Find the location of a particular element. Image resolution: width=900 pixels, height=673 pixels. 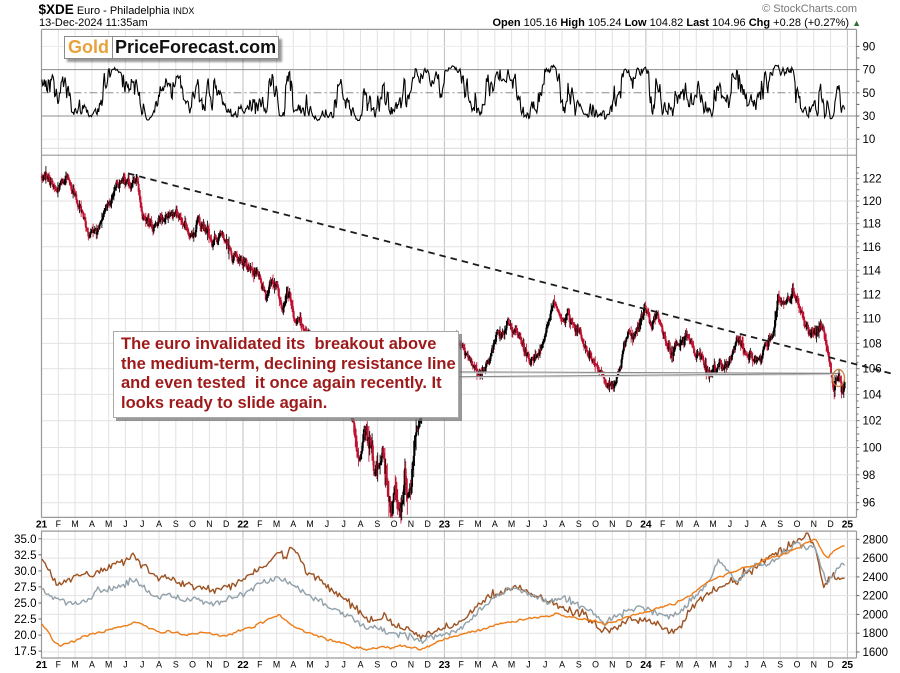

svg-text: 35.0 is located at coordinates (25, 540).